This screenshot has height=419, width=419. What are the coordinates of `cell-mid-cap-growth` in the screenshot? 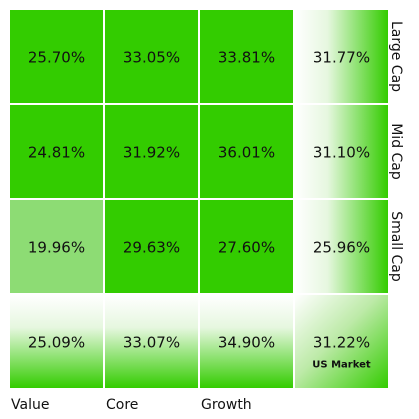 It's located at (246, 151).